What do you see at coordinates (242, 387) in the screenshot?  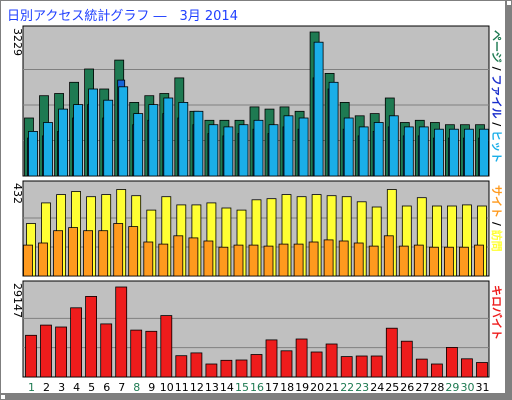 I see `x-tick-label: 15` at bounding box center [242, 387].